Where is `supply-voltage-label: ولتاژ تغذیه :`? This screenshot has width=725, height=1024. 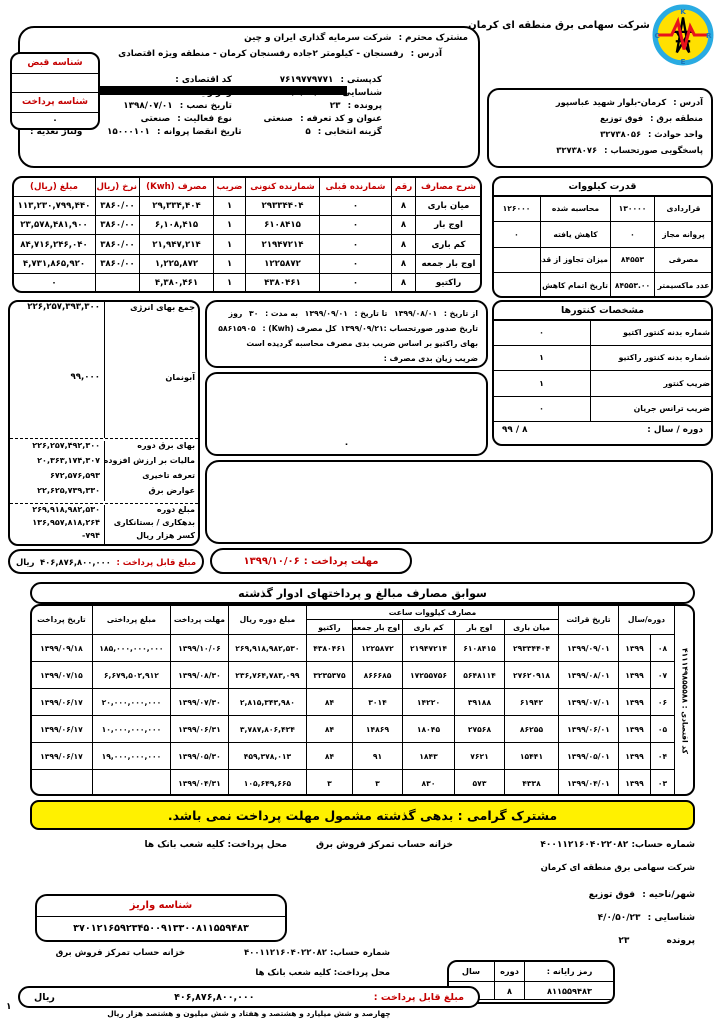
supply-voltage-label: ولتاژ تغذیه : is located at coordinates (56, 132).